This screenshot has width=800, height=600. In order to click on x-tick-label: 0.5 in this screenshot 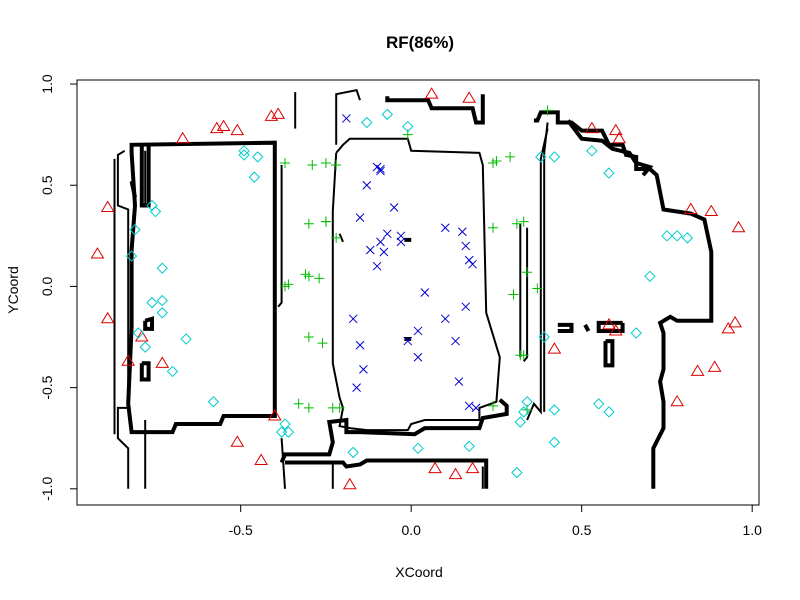, I will do `click(582, 530)`.